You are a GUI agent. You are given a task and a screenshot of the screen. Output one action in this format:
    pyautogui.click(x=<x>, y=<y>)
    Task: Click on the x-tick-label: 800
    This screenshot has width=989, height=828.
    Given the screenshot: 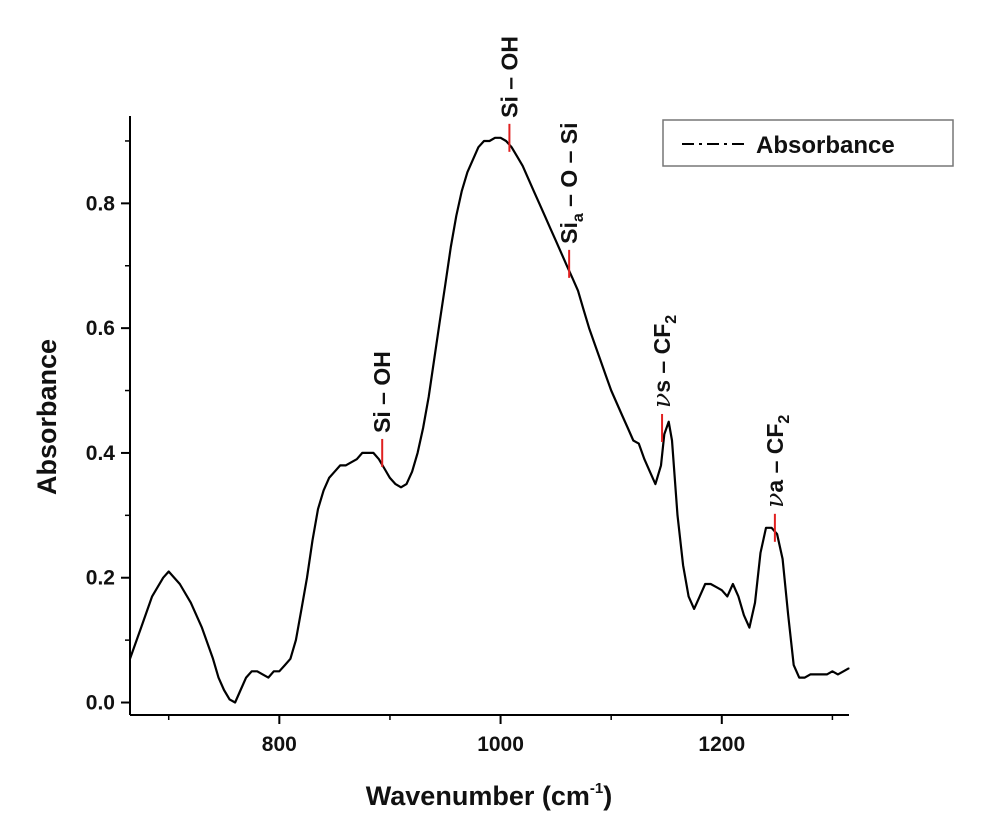 What is the action you would take?
    pyautogui.click(x=279, y=744)
    